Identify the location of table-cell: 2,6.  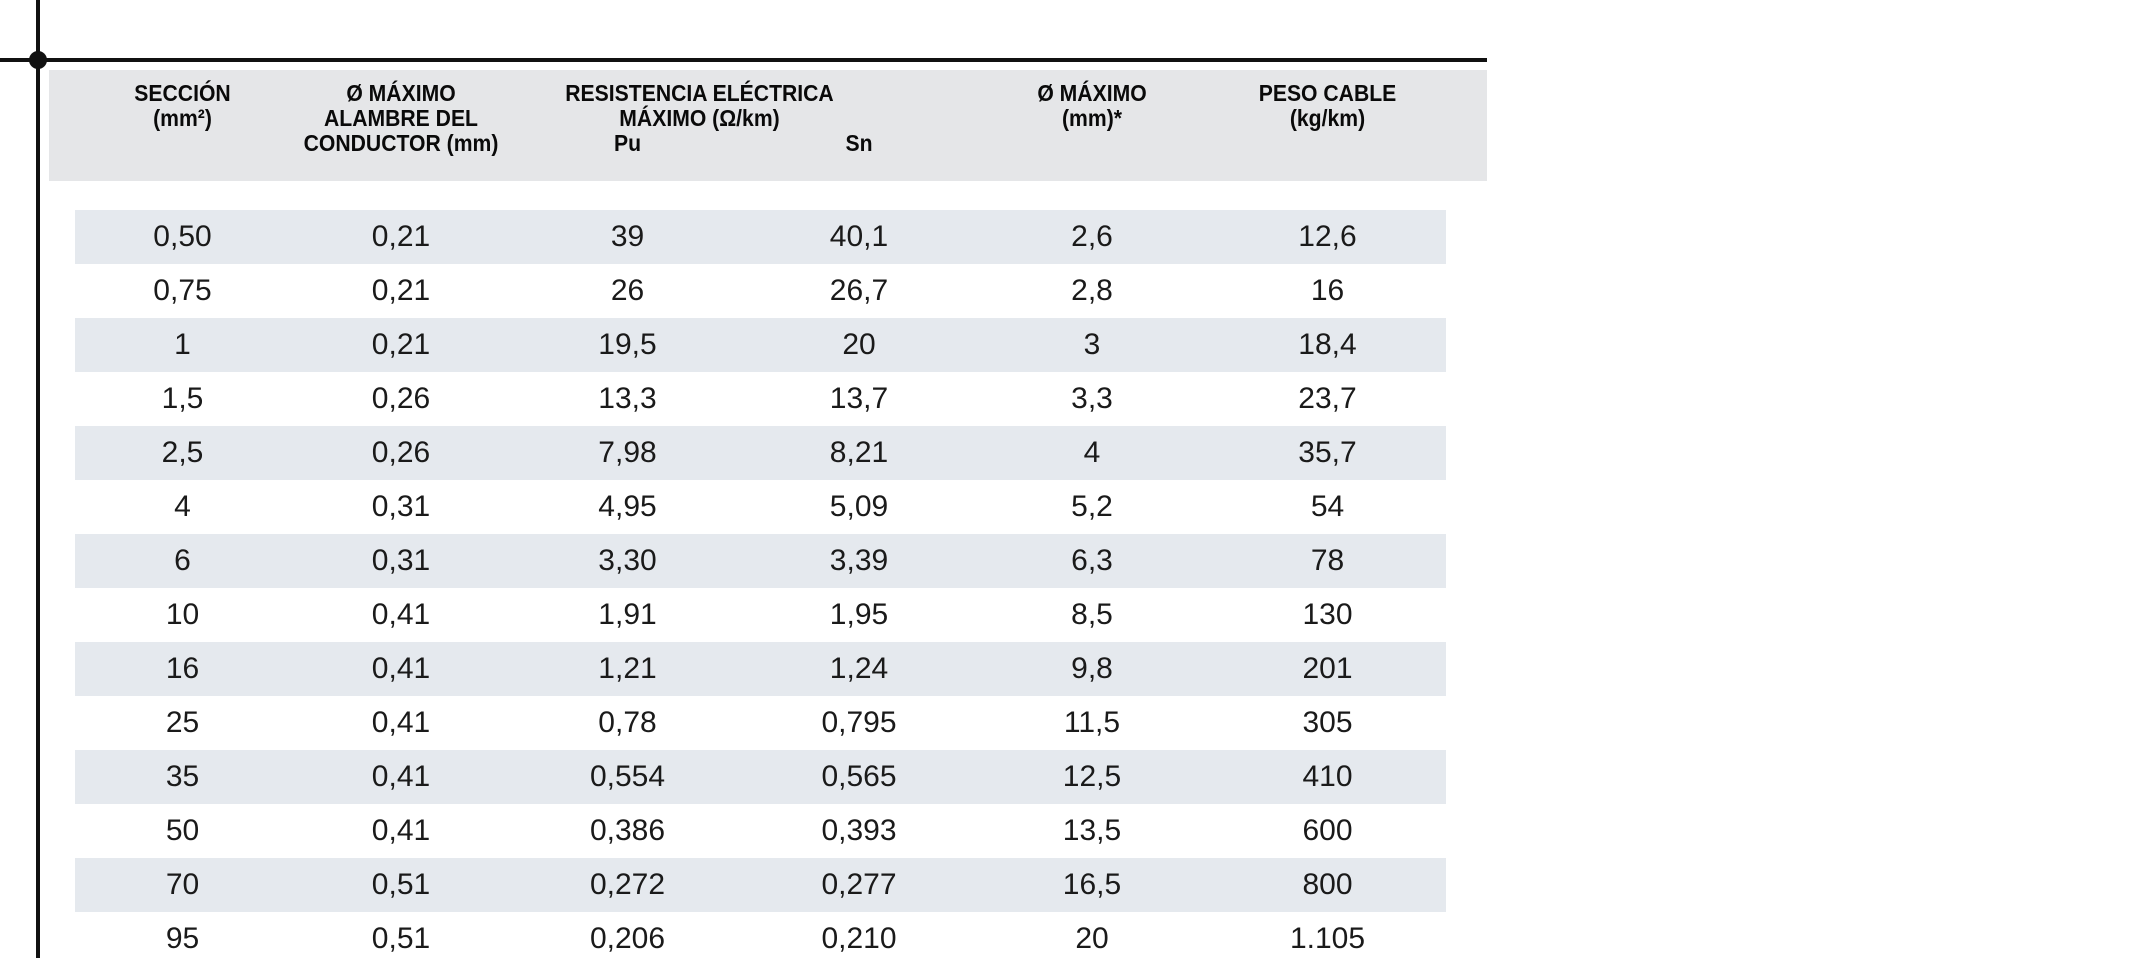
(1092, 236).